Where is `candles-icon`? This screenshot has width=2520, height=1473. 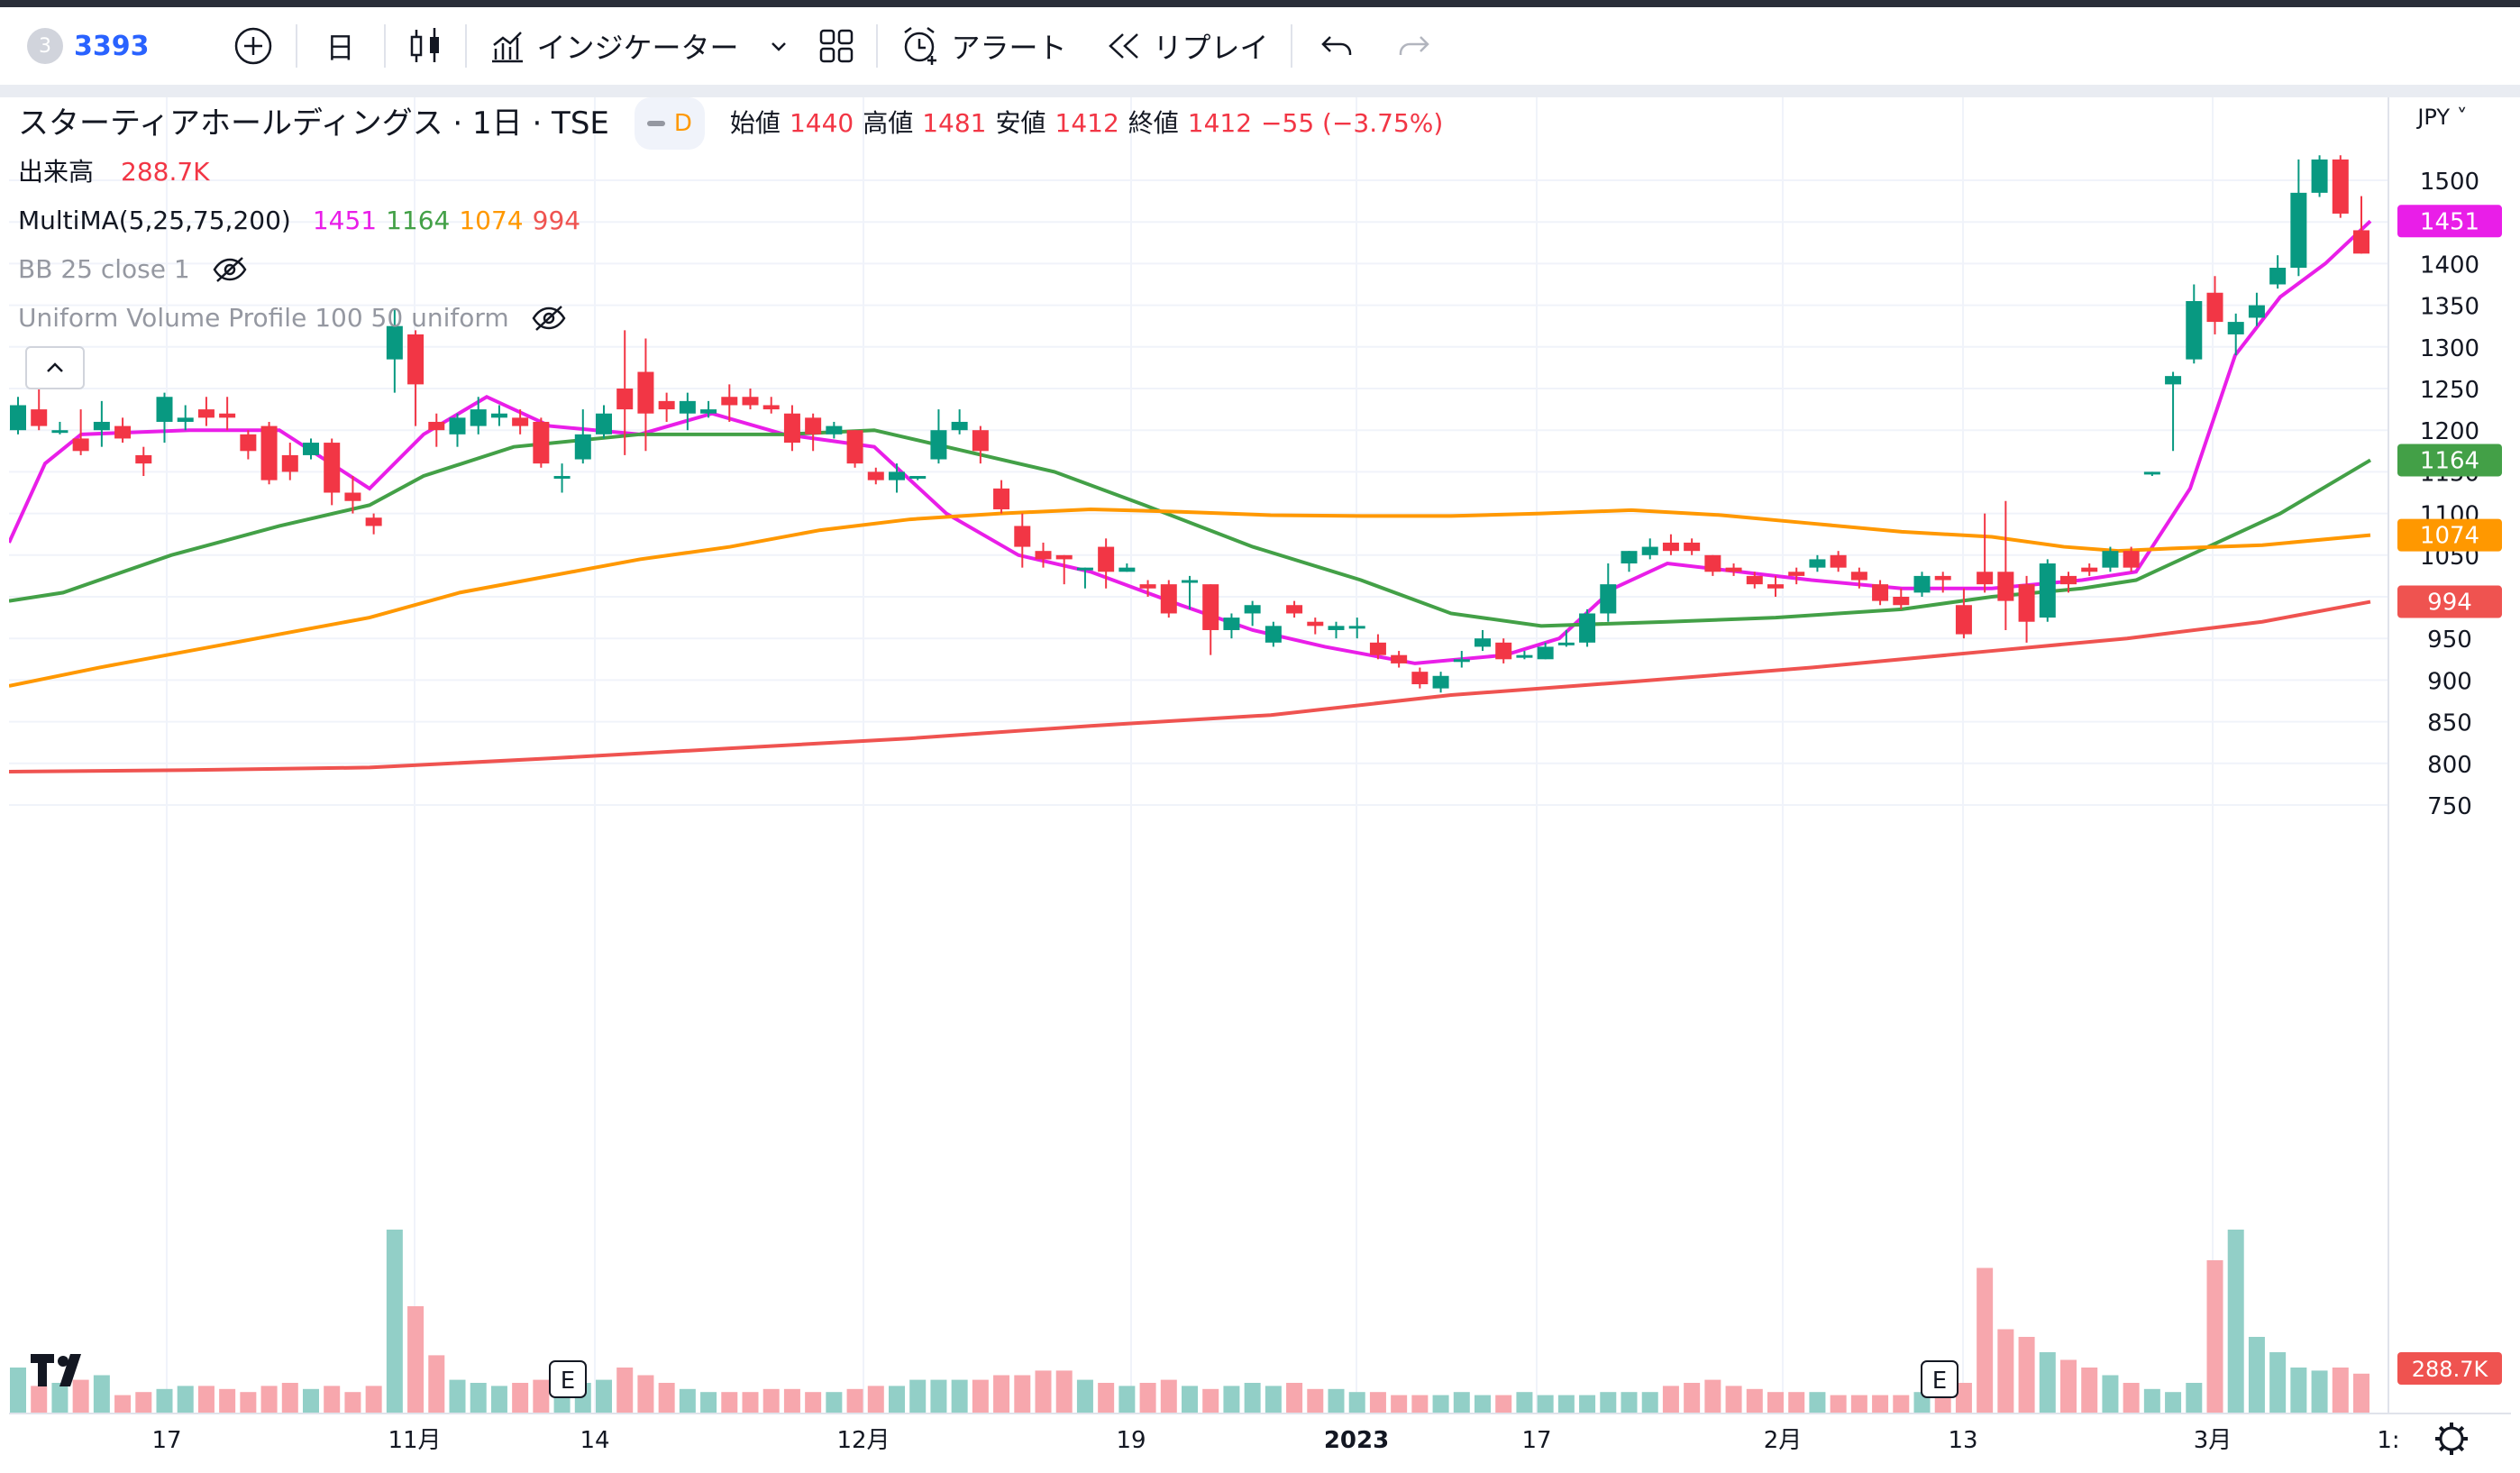 candles-icon is located at coordinates (425, 45).